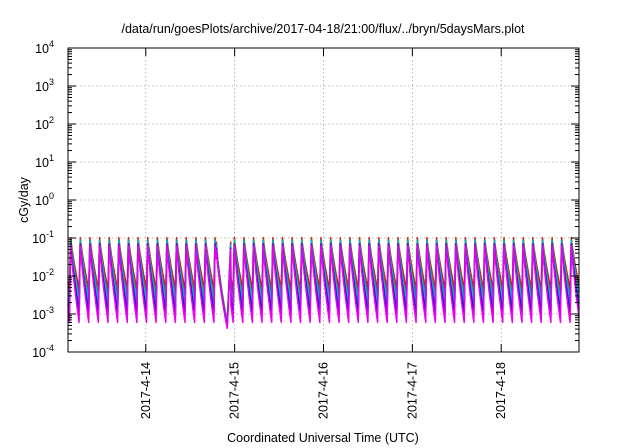  Describe the element at coordinates (51, 196) in the screenshot. I see `y-tick-exponent: 0` at that location.